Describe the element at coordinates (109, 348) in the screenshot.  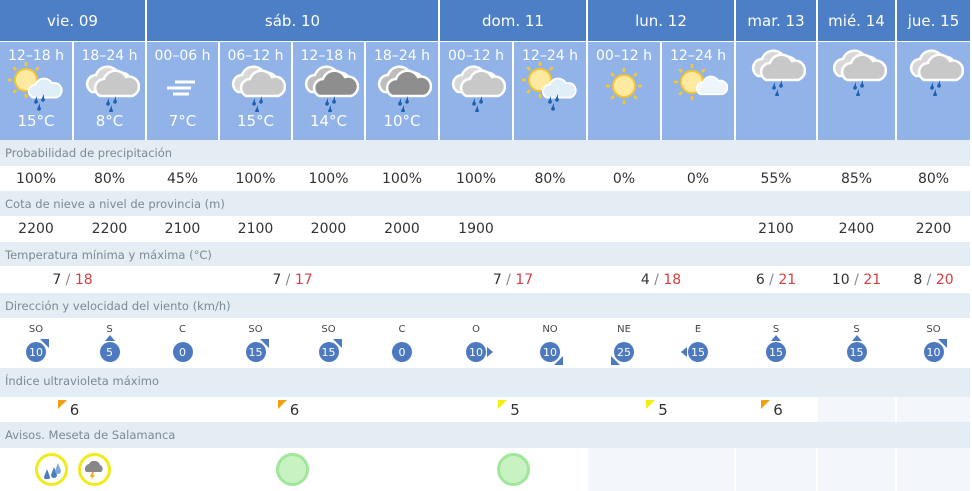
I see `wind-speed-badge: 5` at that location.